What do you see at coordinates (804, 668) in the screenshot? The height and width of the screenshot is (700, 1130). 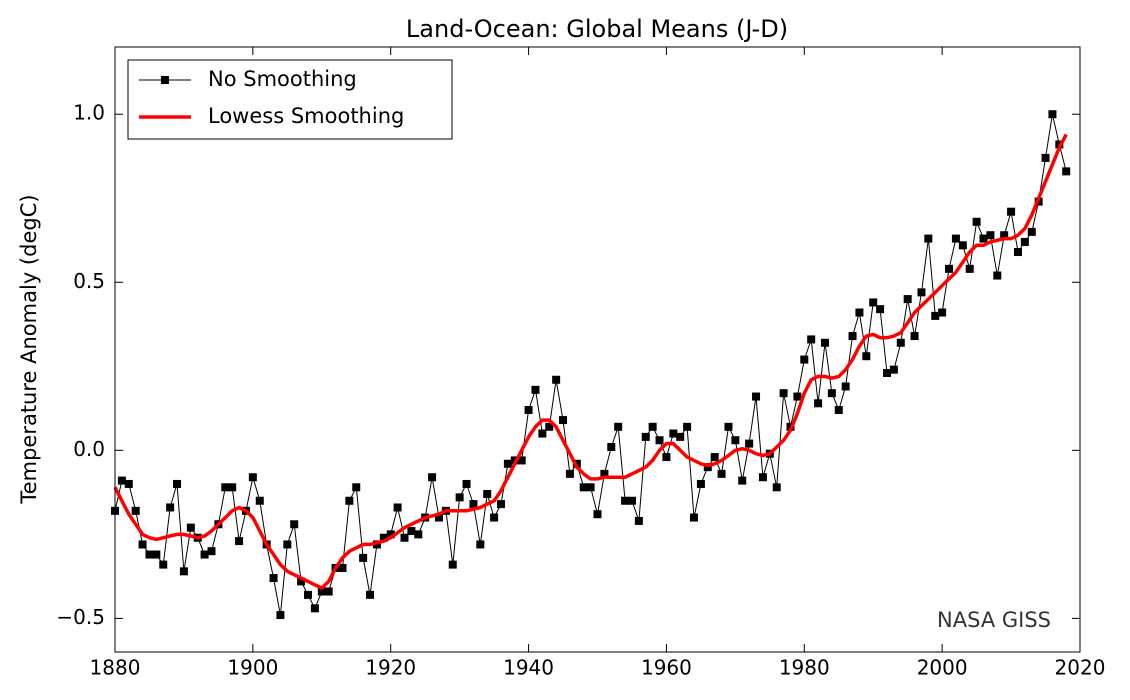 I see `x-tick-label: 1980` at bounding box center [804, 668].